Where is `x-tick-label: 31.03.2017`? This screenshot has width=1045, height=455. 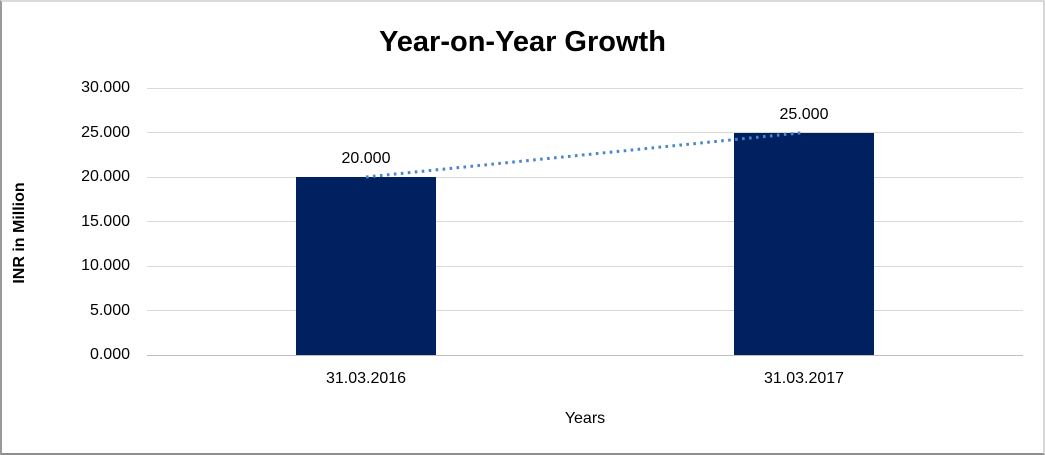
x-tick-label: 31.03.2017 is located at coordinates (804, 378).